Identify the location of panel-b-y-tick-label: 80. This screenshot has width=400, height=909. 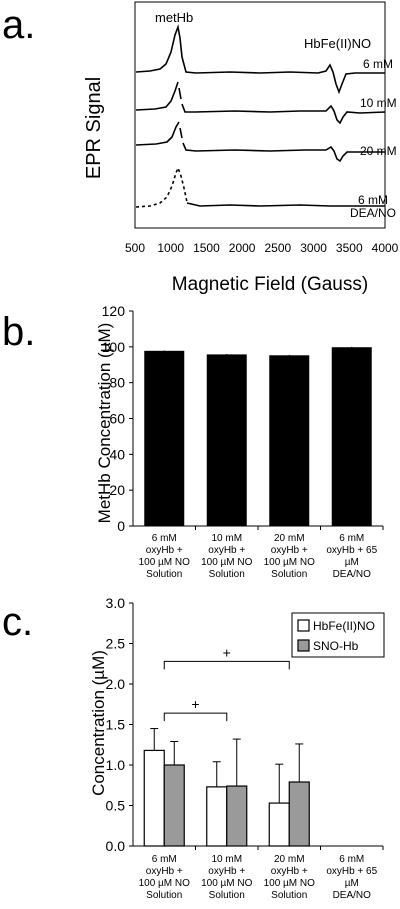
(117, 383).